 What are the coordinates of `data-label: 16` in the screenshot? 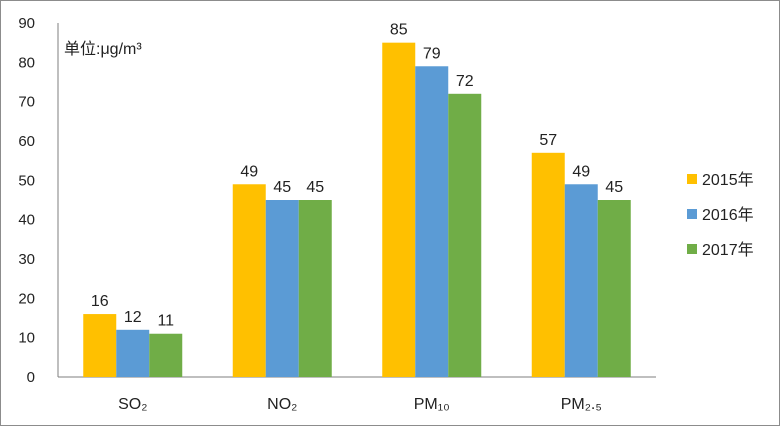 It's located at (100, 301).